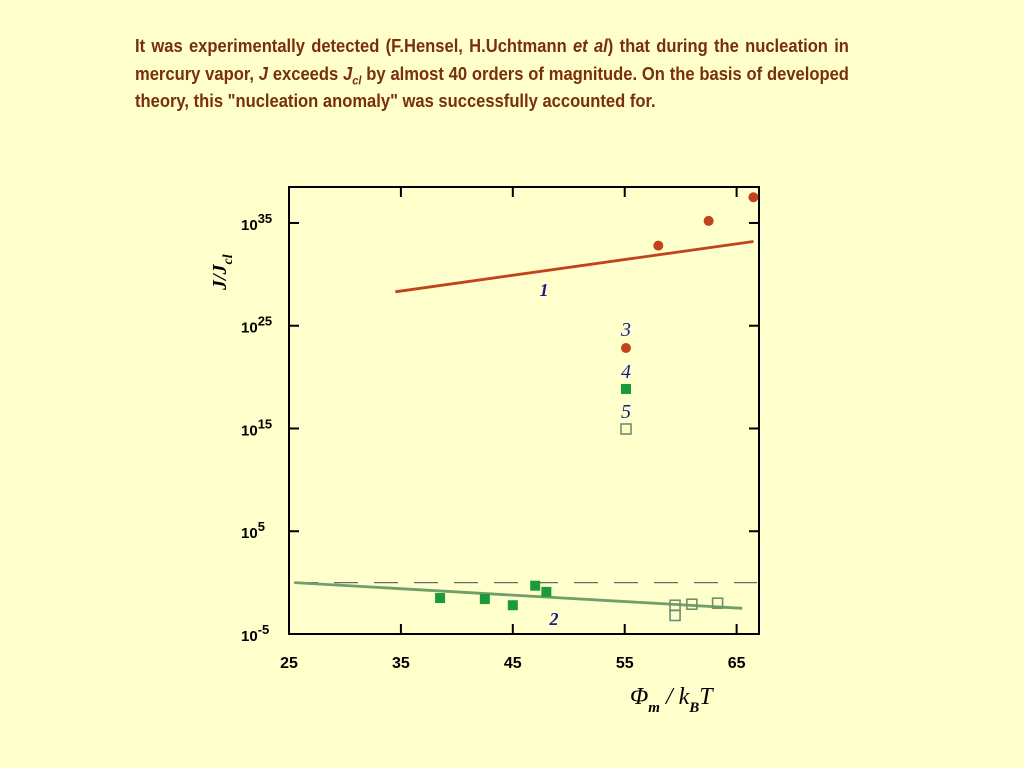 This screenshot has height=768, width=1024. I want to click on x-tick-label: 25, so click(289, 663).